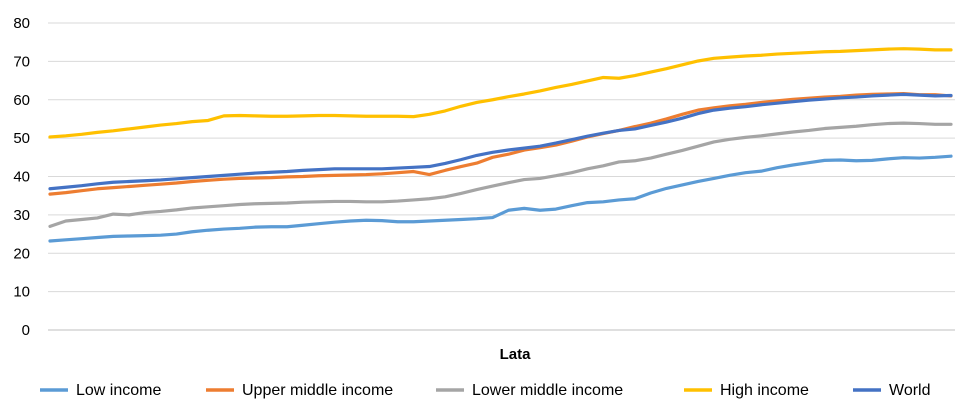 This screenshot has height=405, width=955. I want to click on y-tick-label: 50, so click(21, 138).